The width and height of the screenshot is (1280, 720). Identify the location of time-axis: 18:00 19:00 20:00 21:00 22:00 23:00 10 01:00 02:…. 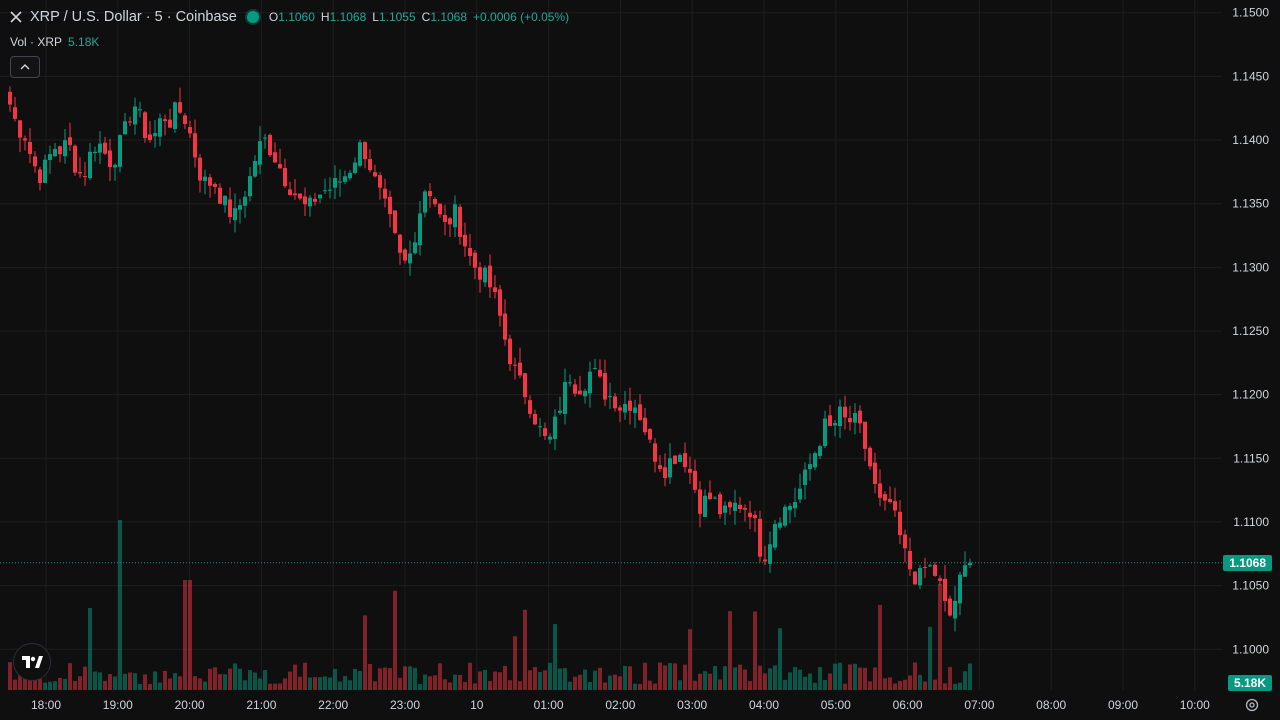
(620, 705).